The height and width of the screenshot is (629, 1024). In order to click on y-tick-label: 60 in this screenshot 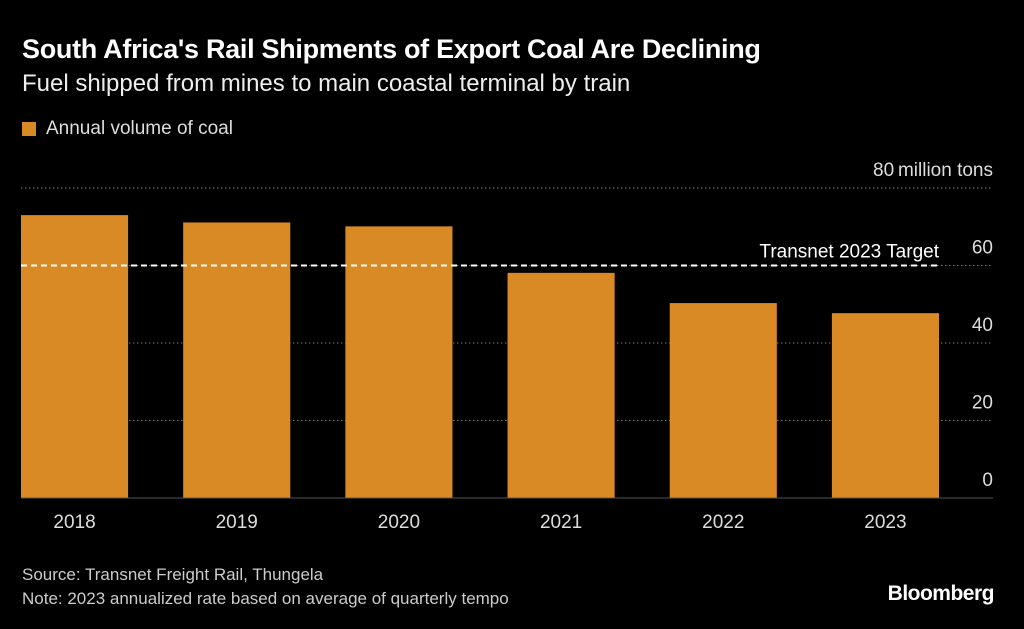, I will do `click(982, 248)`.